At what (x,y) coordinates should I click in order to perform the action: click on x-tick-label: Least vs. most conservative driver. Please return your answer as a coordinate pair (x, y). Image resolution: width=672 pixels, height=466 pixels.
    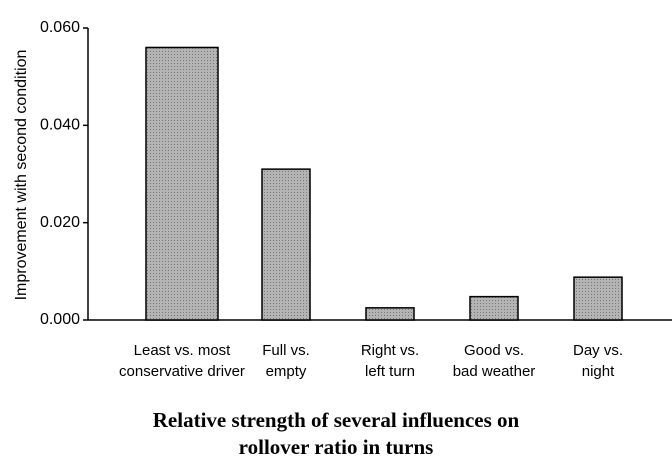
    Looking at the image, I should click on (182, 361).